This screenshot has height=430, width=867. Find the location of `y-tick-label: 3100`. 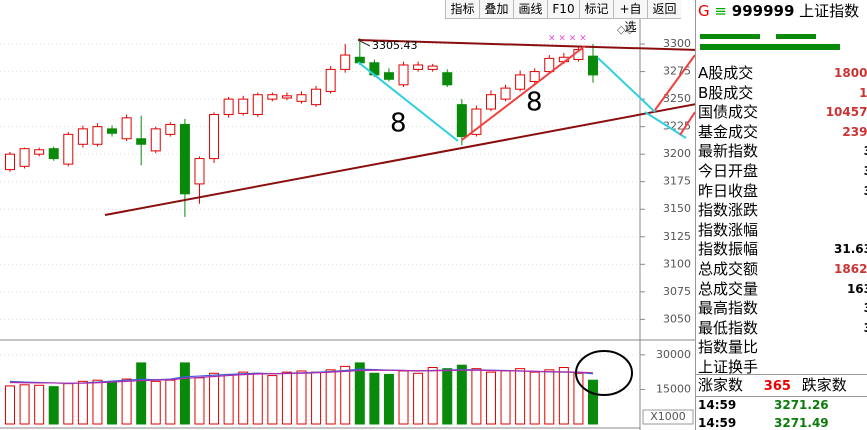

y-tick-label: 3100 is located at coordinates (677, 263).